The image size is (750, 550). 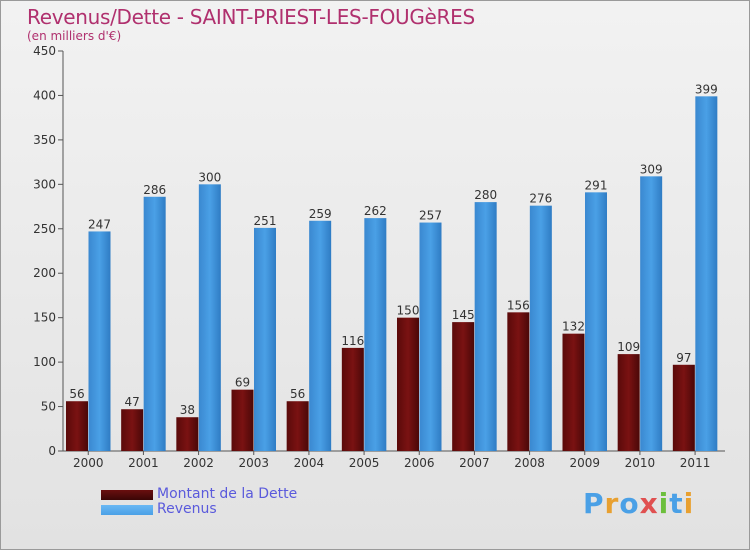 I want to click on proxiti-logo: Proxiti, so click(x=638, y=503).